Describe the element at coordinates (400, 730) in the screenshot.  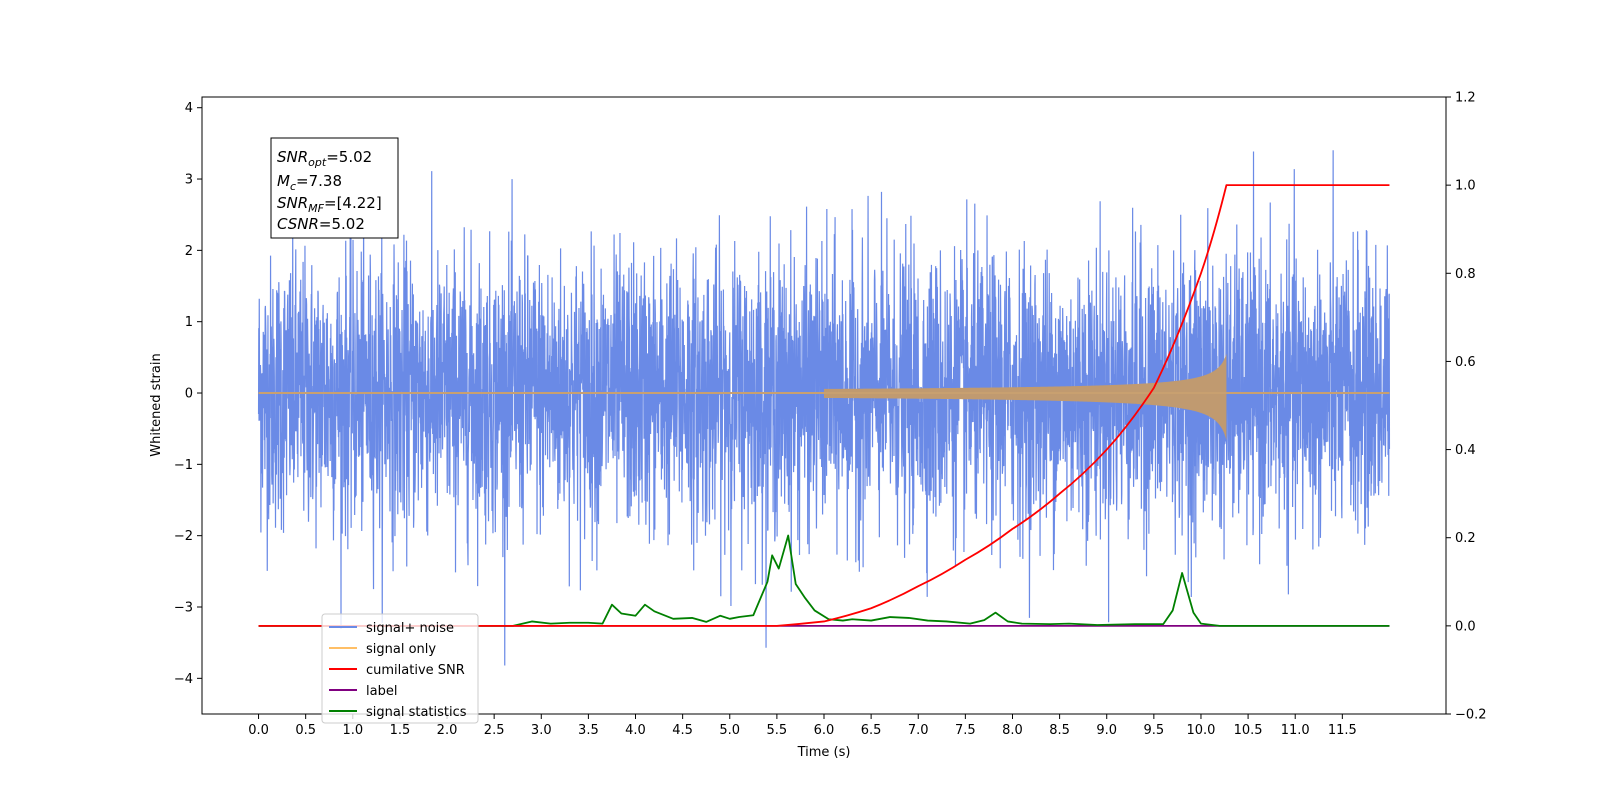
I see `x-tick-label: 1.5` at that location.